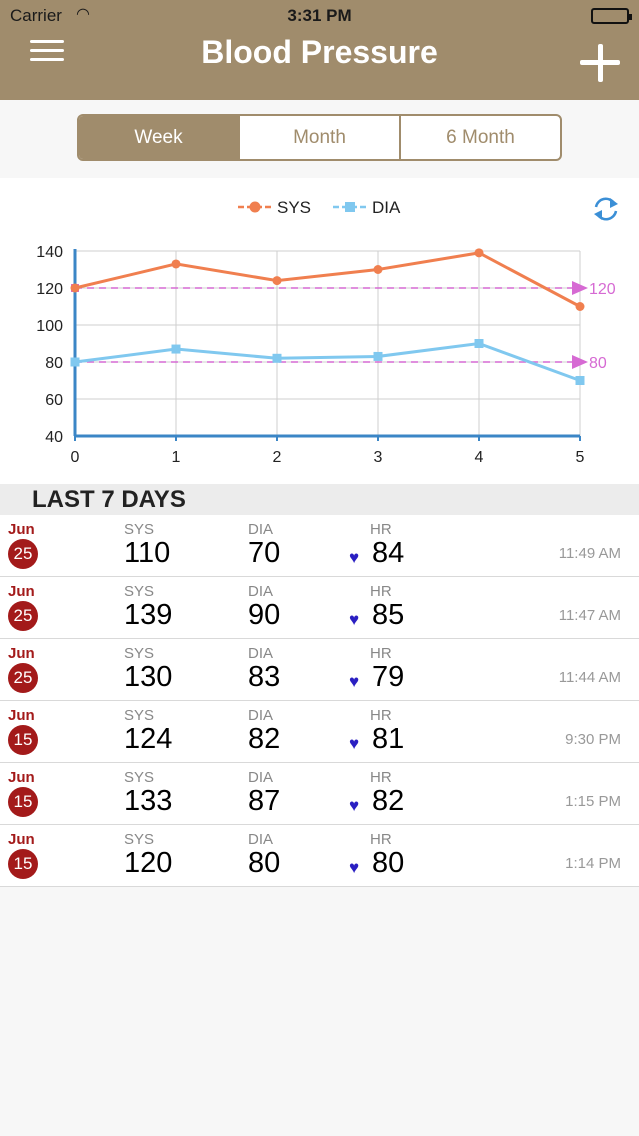  I want to click on y-tick-label: 100, so click(49, 326).